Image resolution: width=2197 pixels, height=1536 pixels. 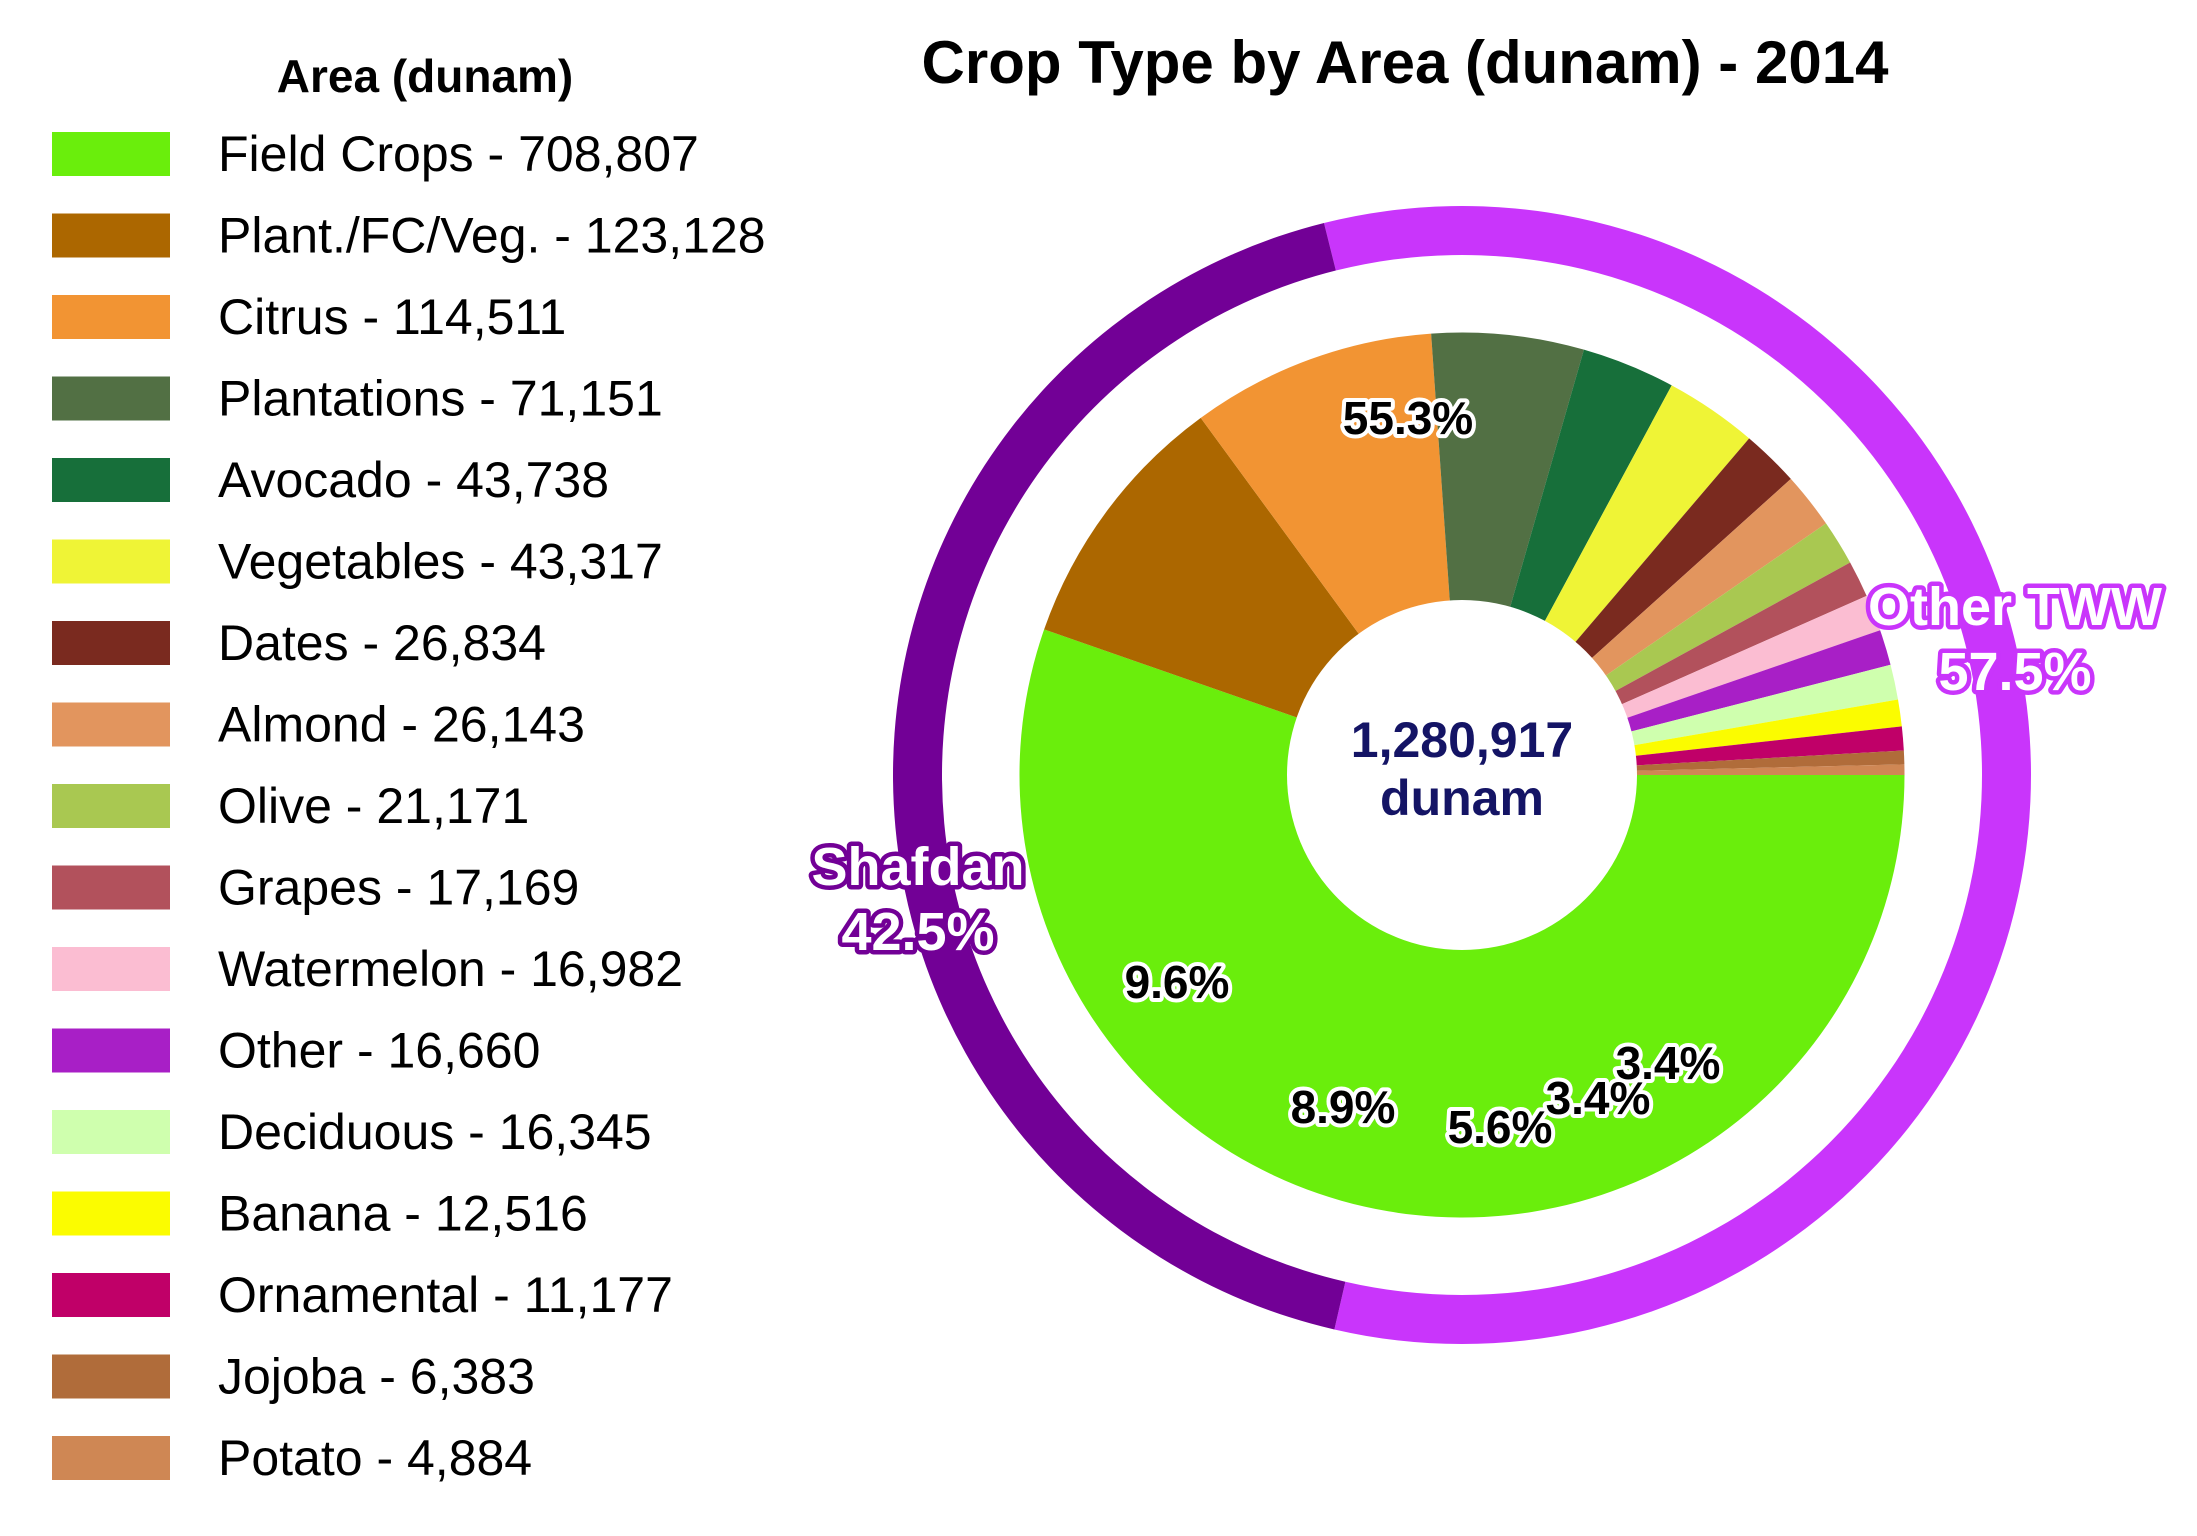 I want to click on legend-item-dates: Dates - 26,834, so click(x=382, y=643).